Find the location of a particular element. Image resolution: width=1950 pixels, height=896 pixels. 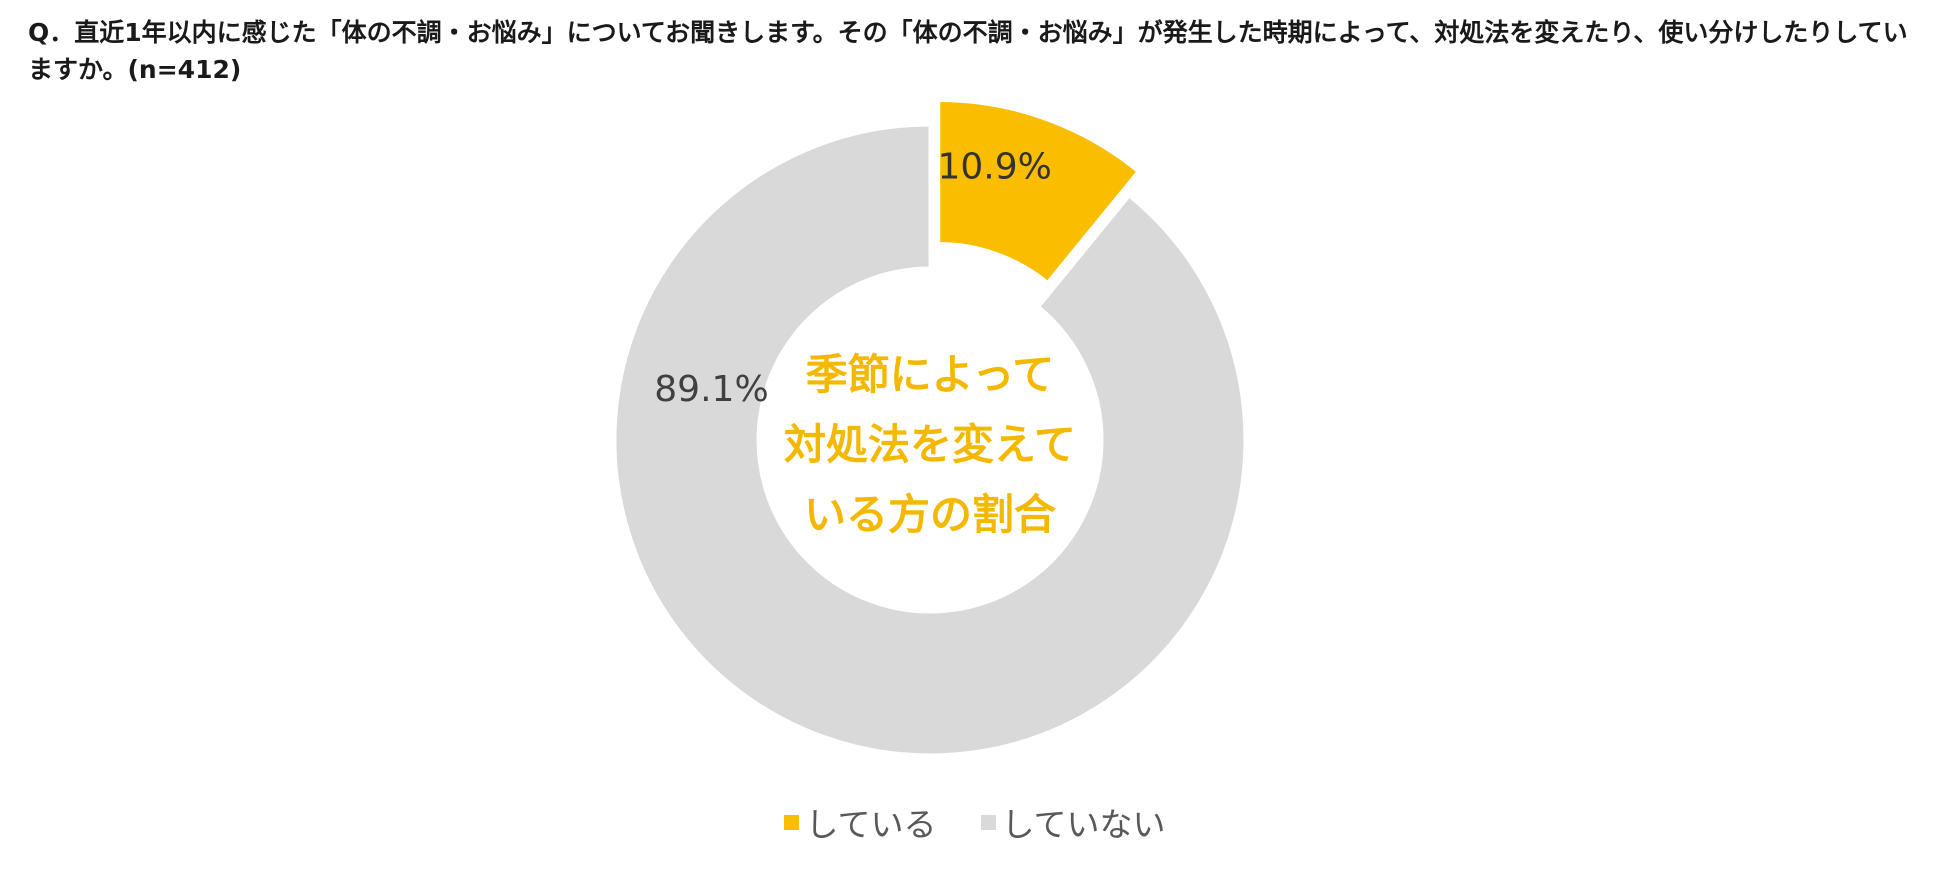

center-label-line: 季節によって is located at coordinates (930, 374).